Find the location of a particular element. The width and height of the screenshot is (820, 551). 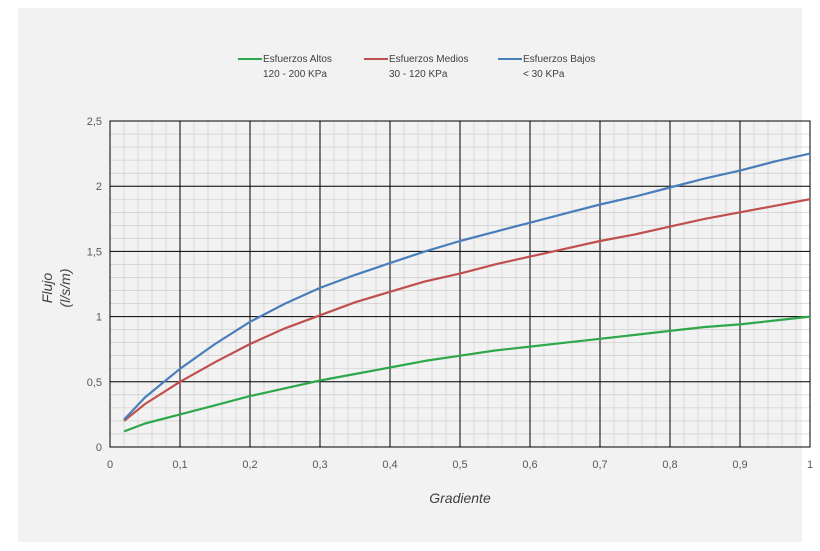

y-axis-title-unit: (l/s/m) is located at coordinates (65, 288).